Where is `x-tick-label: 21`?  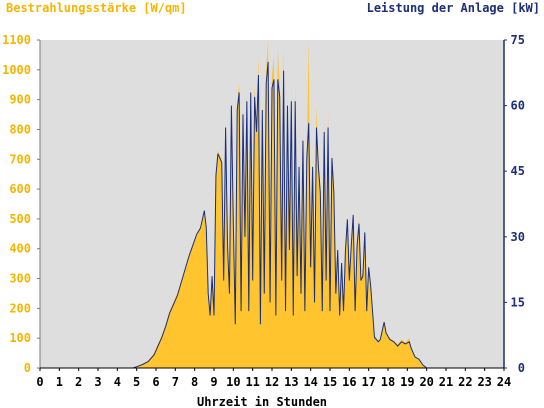 x-tick-label: 21 is located at coordinates (446, 382).